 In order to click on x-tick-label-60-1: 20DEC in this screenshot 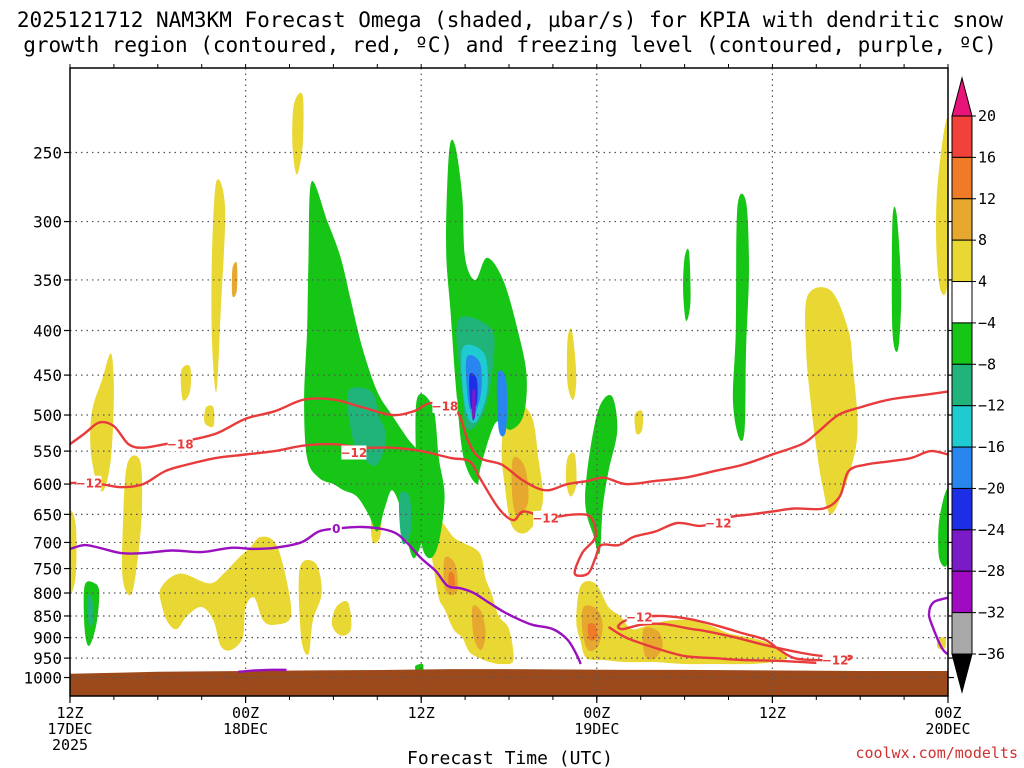, I will do `click(947, 729)`.